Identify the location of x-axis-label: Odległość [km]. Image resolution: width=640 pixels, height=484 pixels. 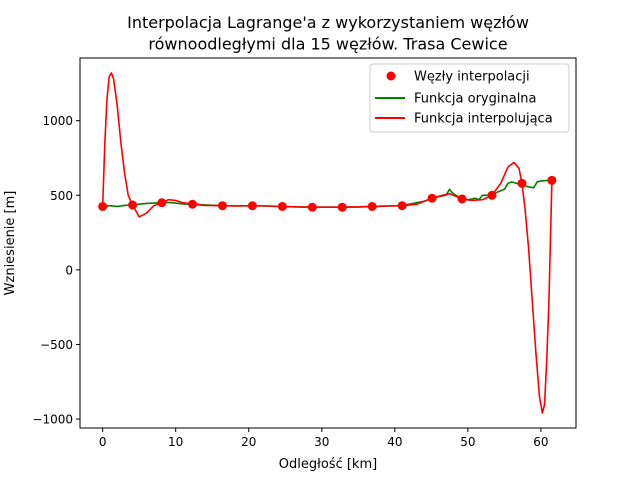
(328, 464).